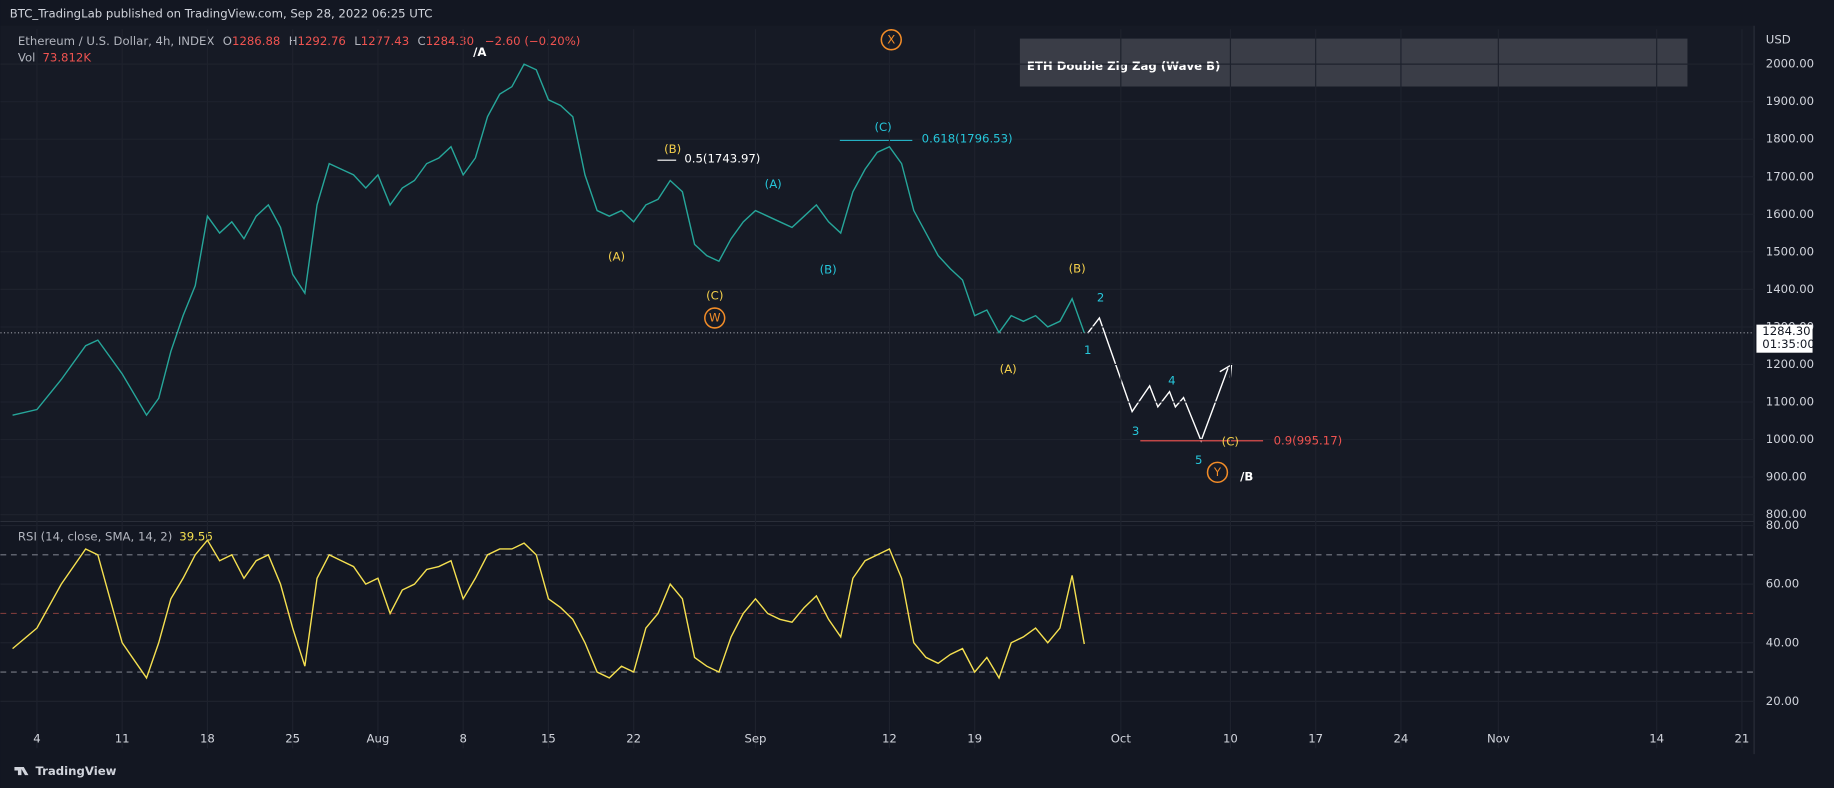  Describe the element at coordinates (1790, 439) in the screenshot. I see `y-tick-label: 1000.00` at that location.